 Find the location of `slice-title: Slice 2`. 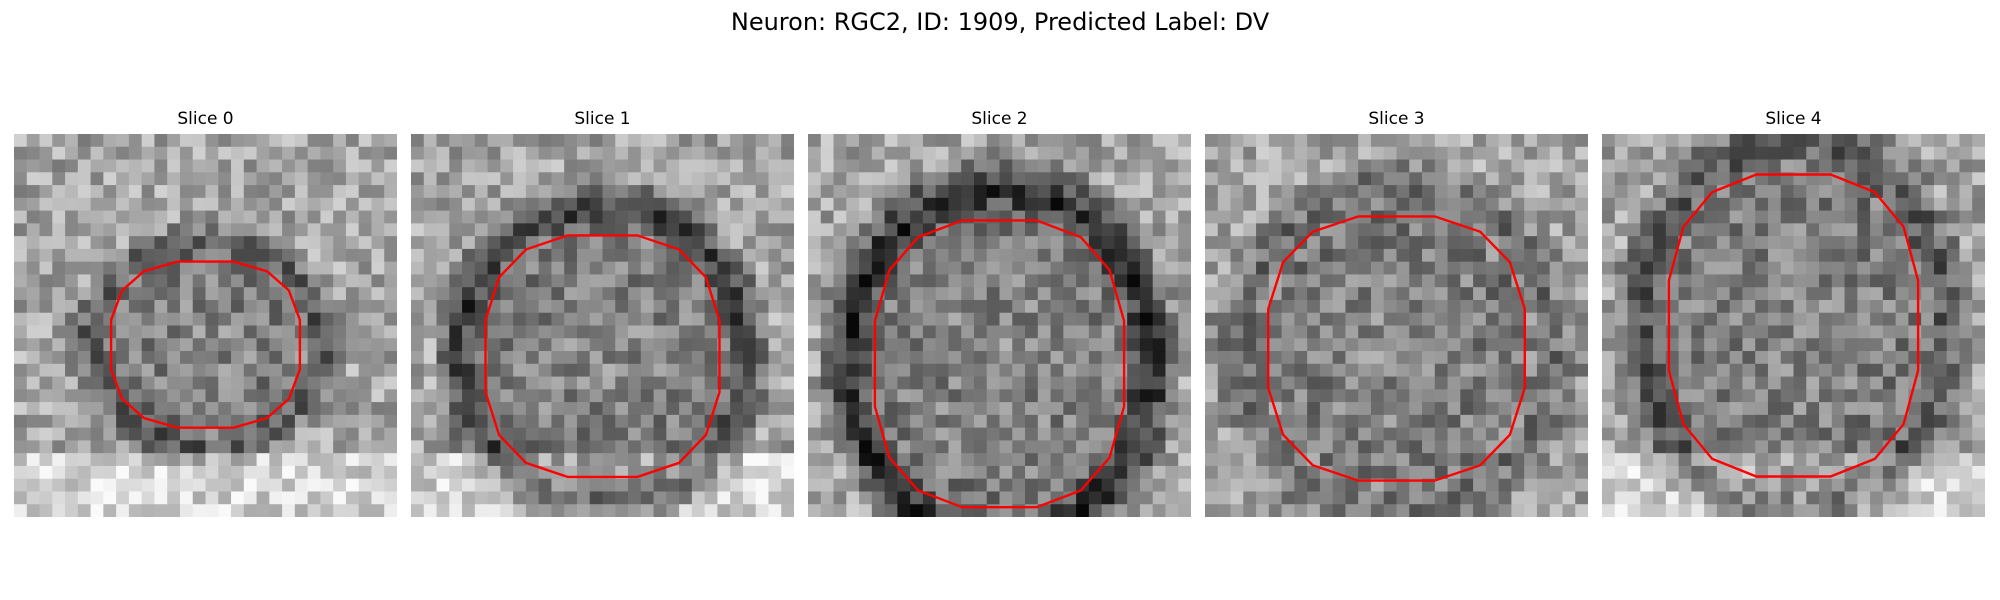

slice-title: Slice 2 is located at coordinates (999, 119).